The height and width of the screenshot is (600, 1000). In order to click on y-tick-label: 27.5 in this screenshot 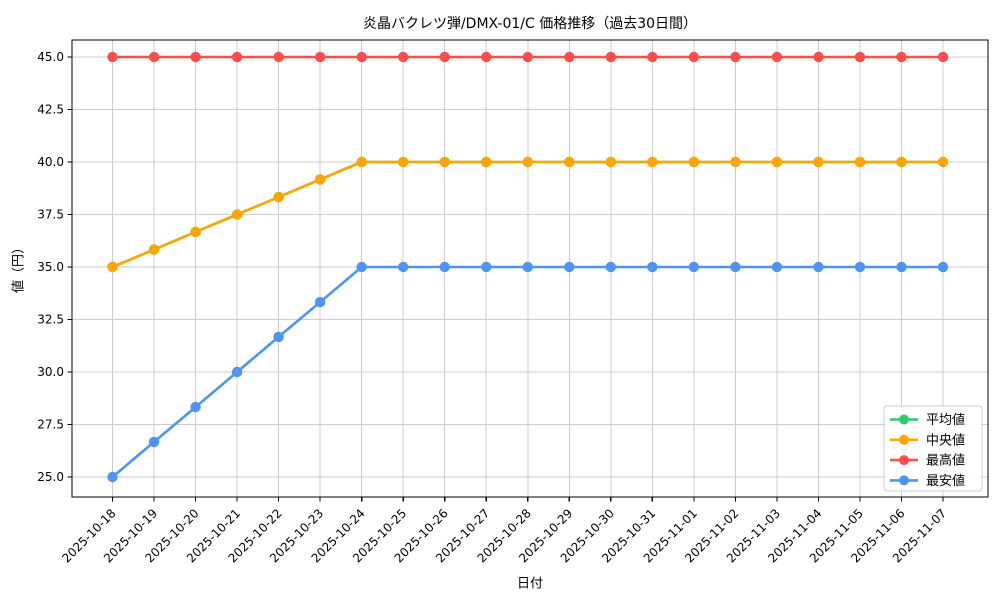, I will do `click(50, 425)`.